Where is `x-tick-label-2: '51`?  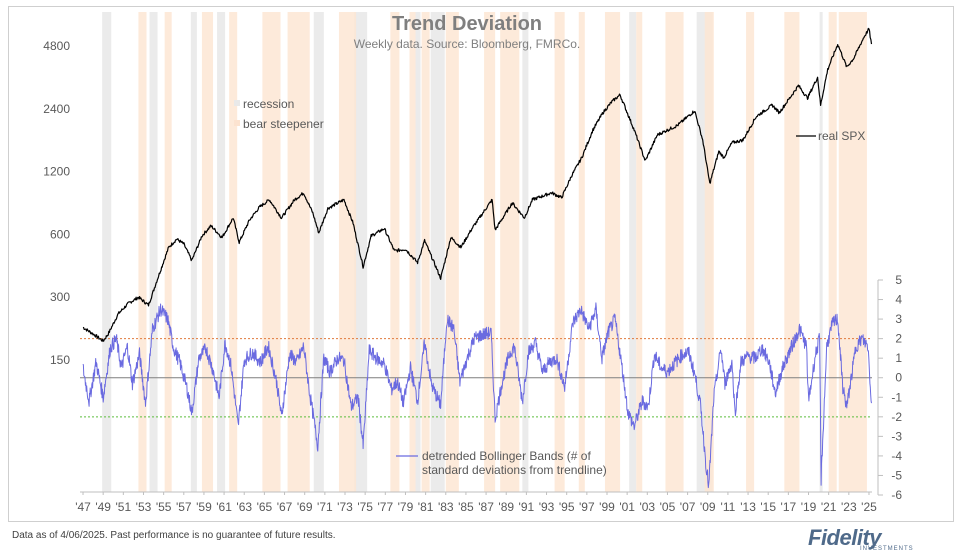
x-tick-label-2: '51 is located at coordinates (124, 507).